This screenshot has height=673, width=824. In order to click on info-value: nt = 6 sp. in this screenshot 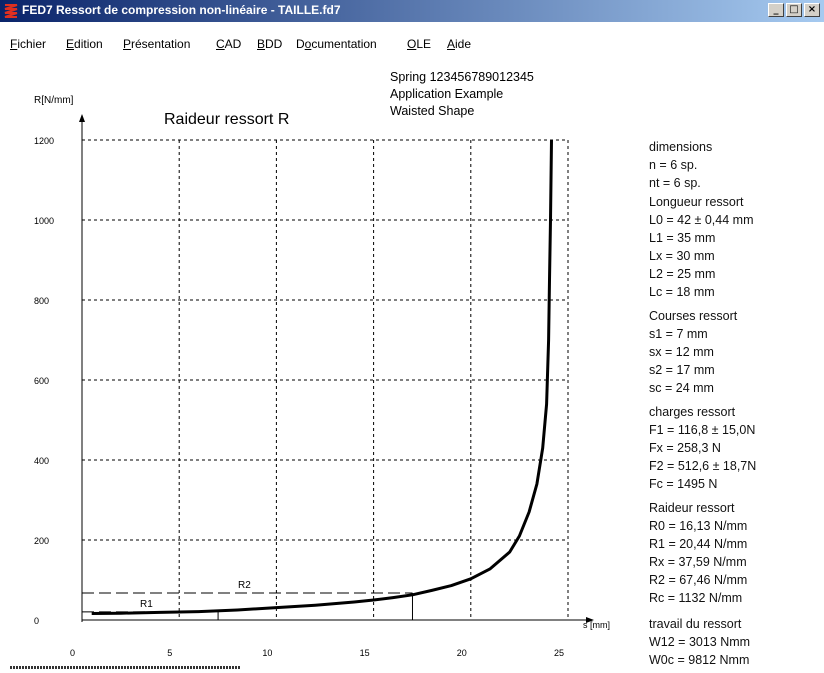, I will do `click(675, 183)`.